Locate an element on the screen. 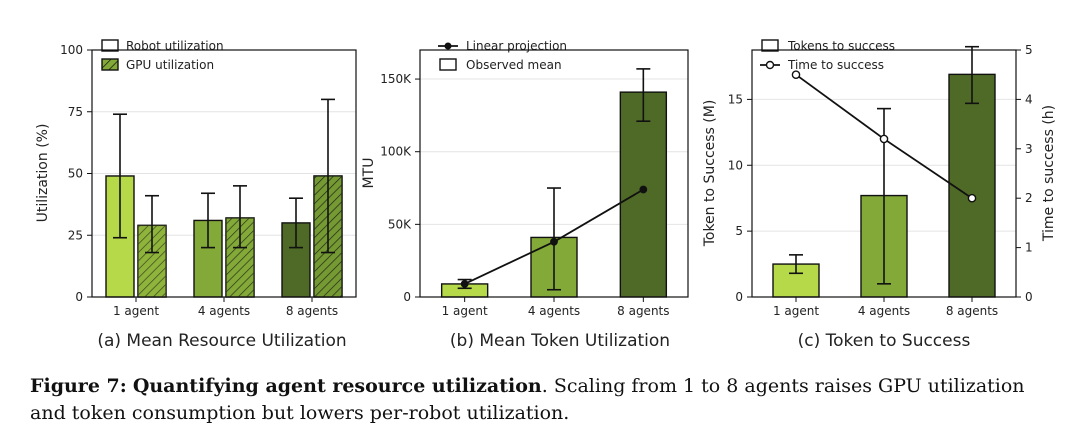 The width and height of the screenshot is (1080, 441). chart-title-b: (b) Mean Token Utilization is located at coordinates (560, 341).